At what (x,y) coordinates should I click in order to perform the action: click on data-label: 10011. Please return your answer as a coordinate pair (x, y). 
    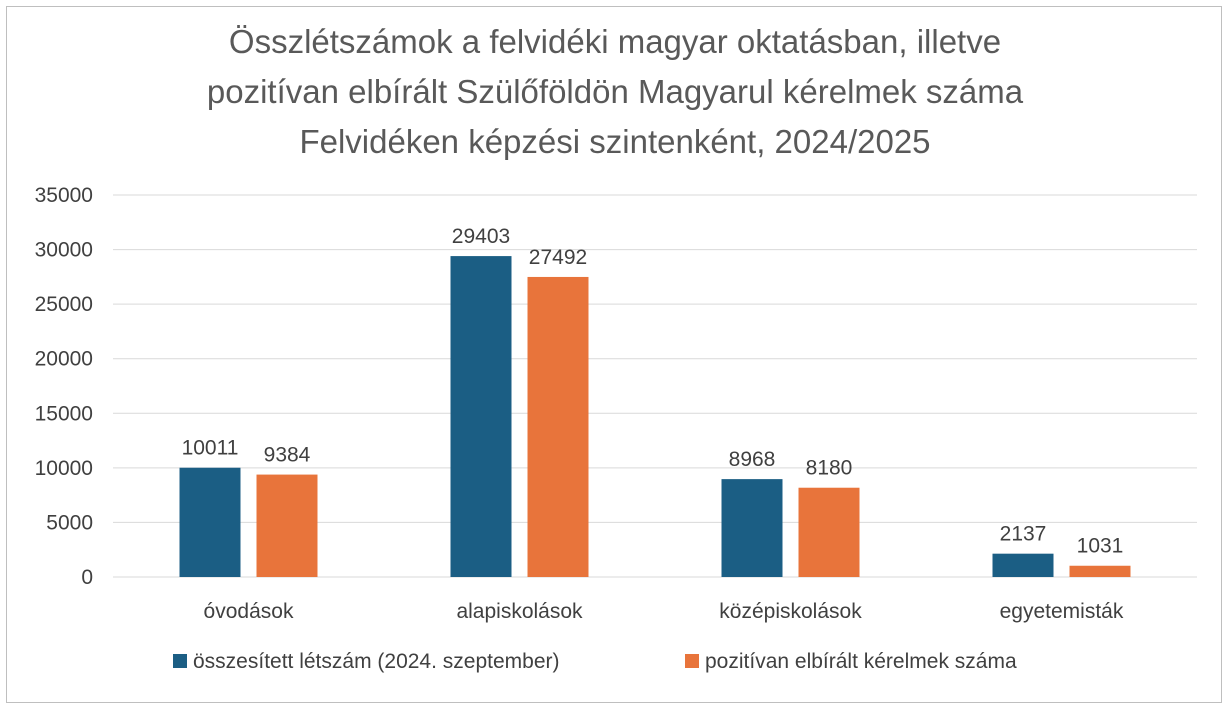
    Looking at the image, I should click on (210, 448).